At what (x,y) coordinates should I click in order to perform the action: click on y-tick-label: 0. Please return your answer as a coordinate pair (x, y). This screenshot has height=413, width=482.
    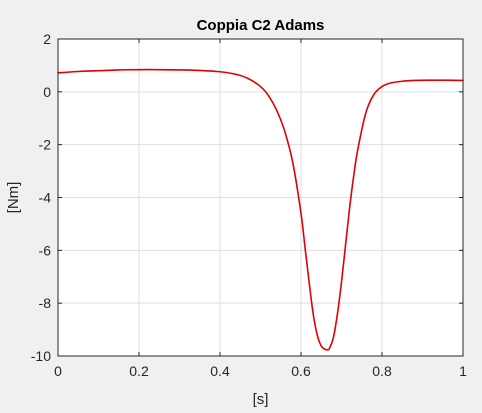
    Looking at the image, I should click on (47, 92).